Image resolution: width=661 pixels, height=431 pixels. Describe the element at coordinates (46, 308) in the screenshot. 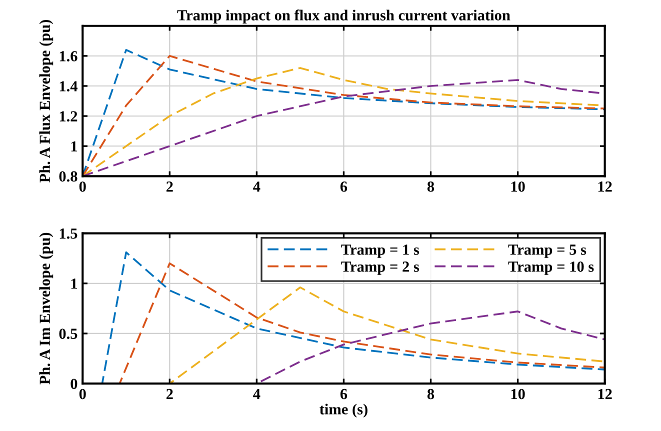

I see `y-axis-title: Ph. A Im Envelope (pu)` at that location.